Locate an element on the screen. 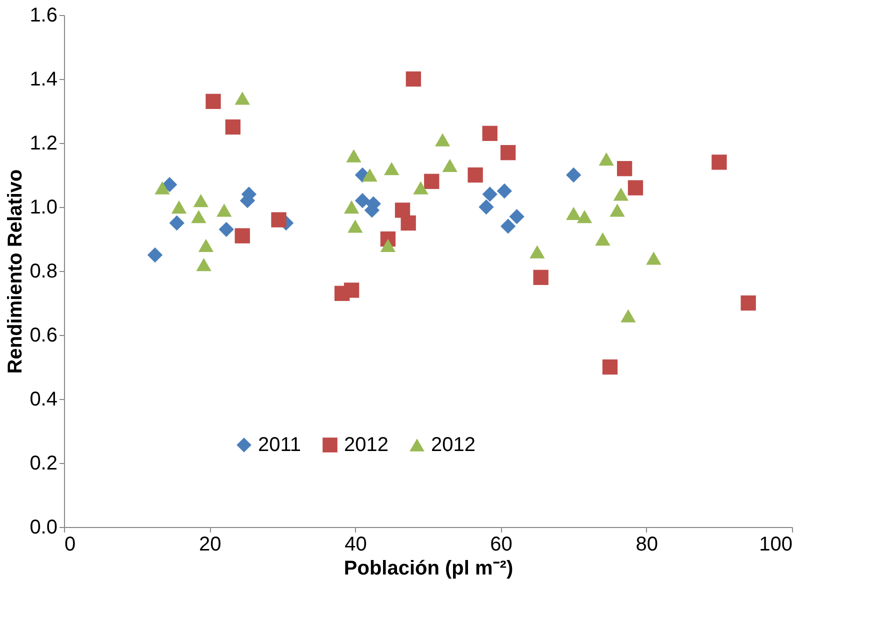  y-tick-label: 1.2 is located at coordinates (44, 143).